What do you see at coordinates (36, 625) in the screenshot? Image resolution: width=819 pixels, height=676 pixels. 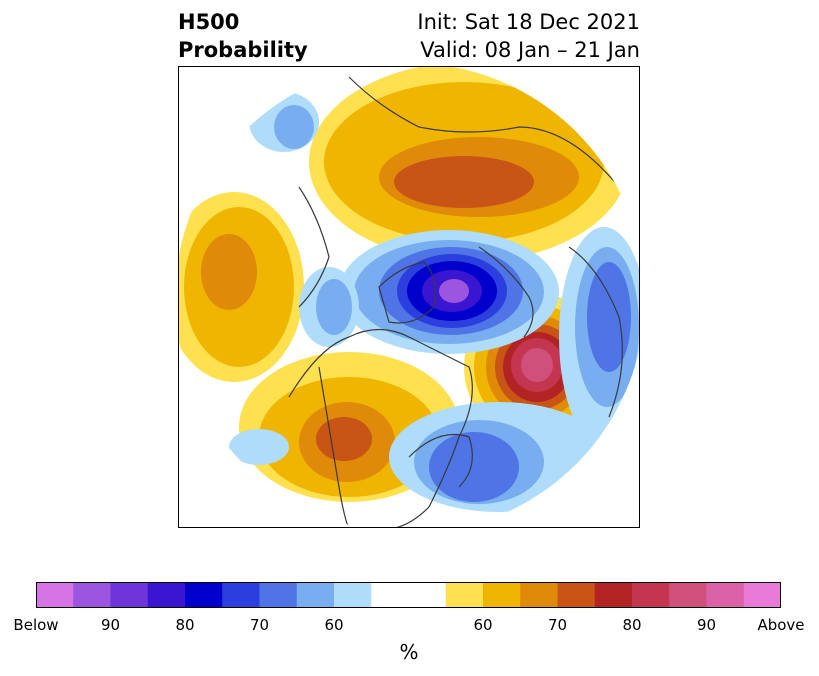 I see `colorbar-tick-label: Below` at bounding box center [36, 625].